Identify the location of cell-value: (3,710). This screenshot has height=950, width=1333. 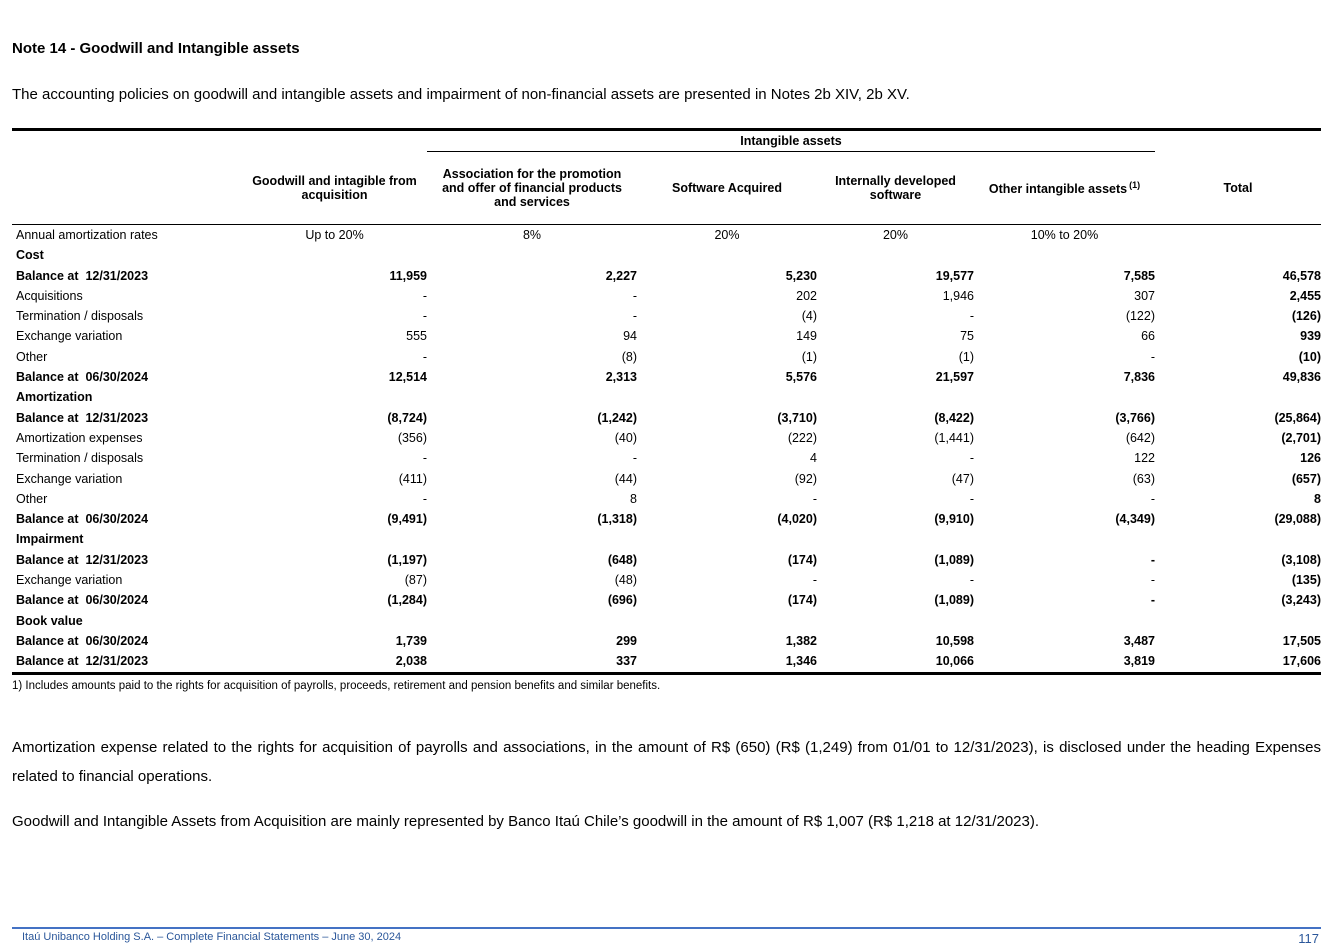
(797, 417).